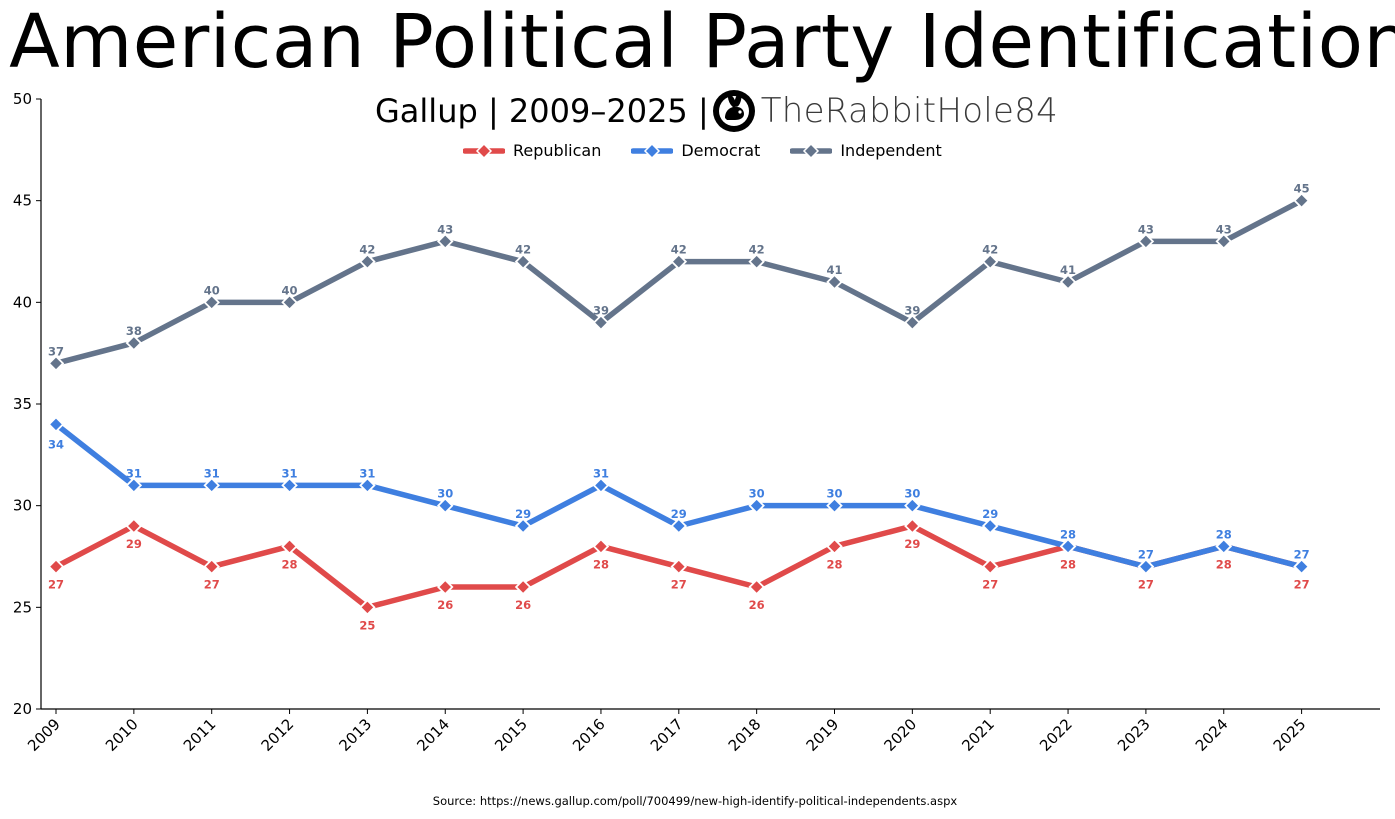  Describe the element at coordinates (22, 302) in the screenshot. I see `y-tick-label: 40` at that location.